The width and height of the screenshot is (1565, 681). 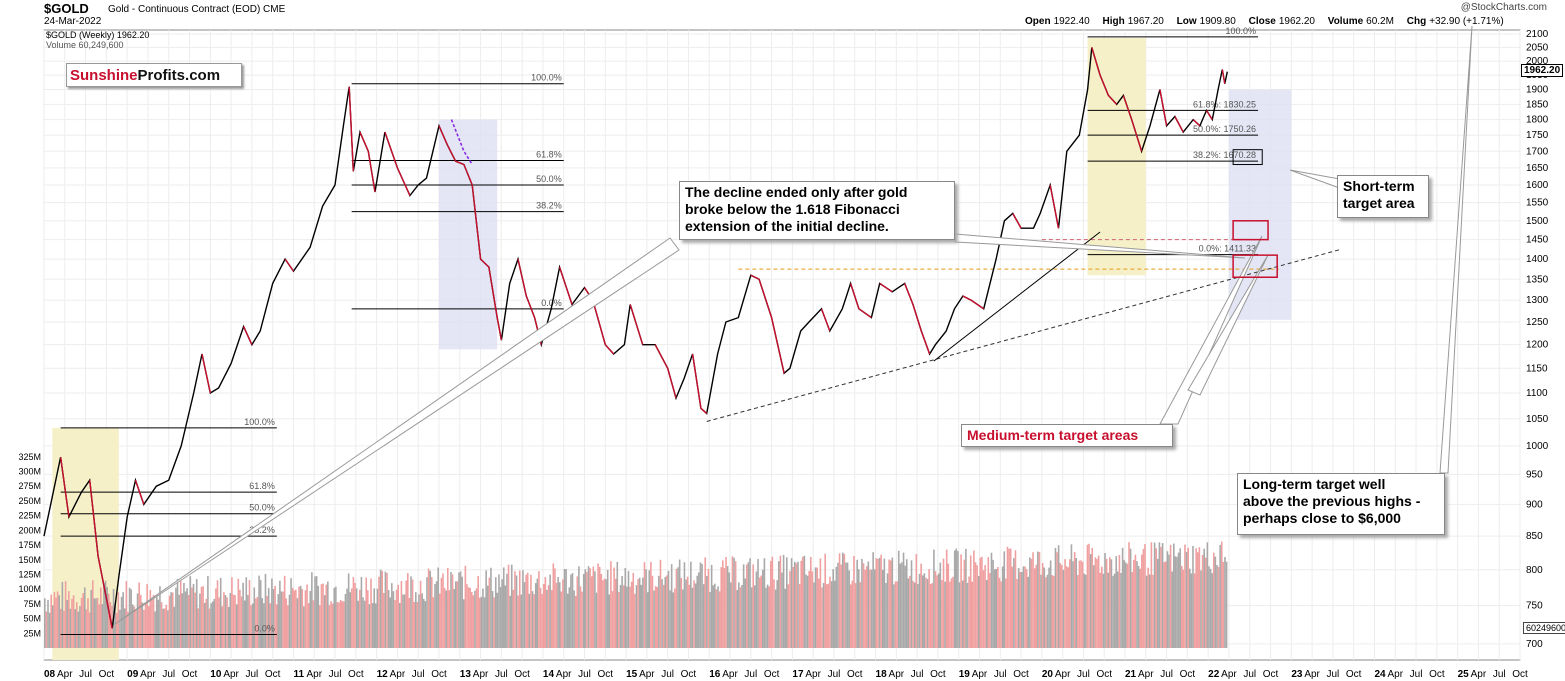 I want to click on close-label: Close, so click(x=1262, y=21).